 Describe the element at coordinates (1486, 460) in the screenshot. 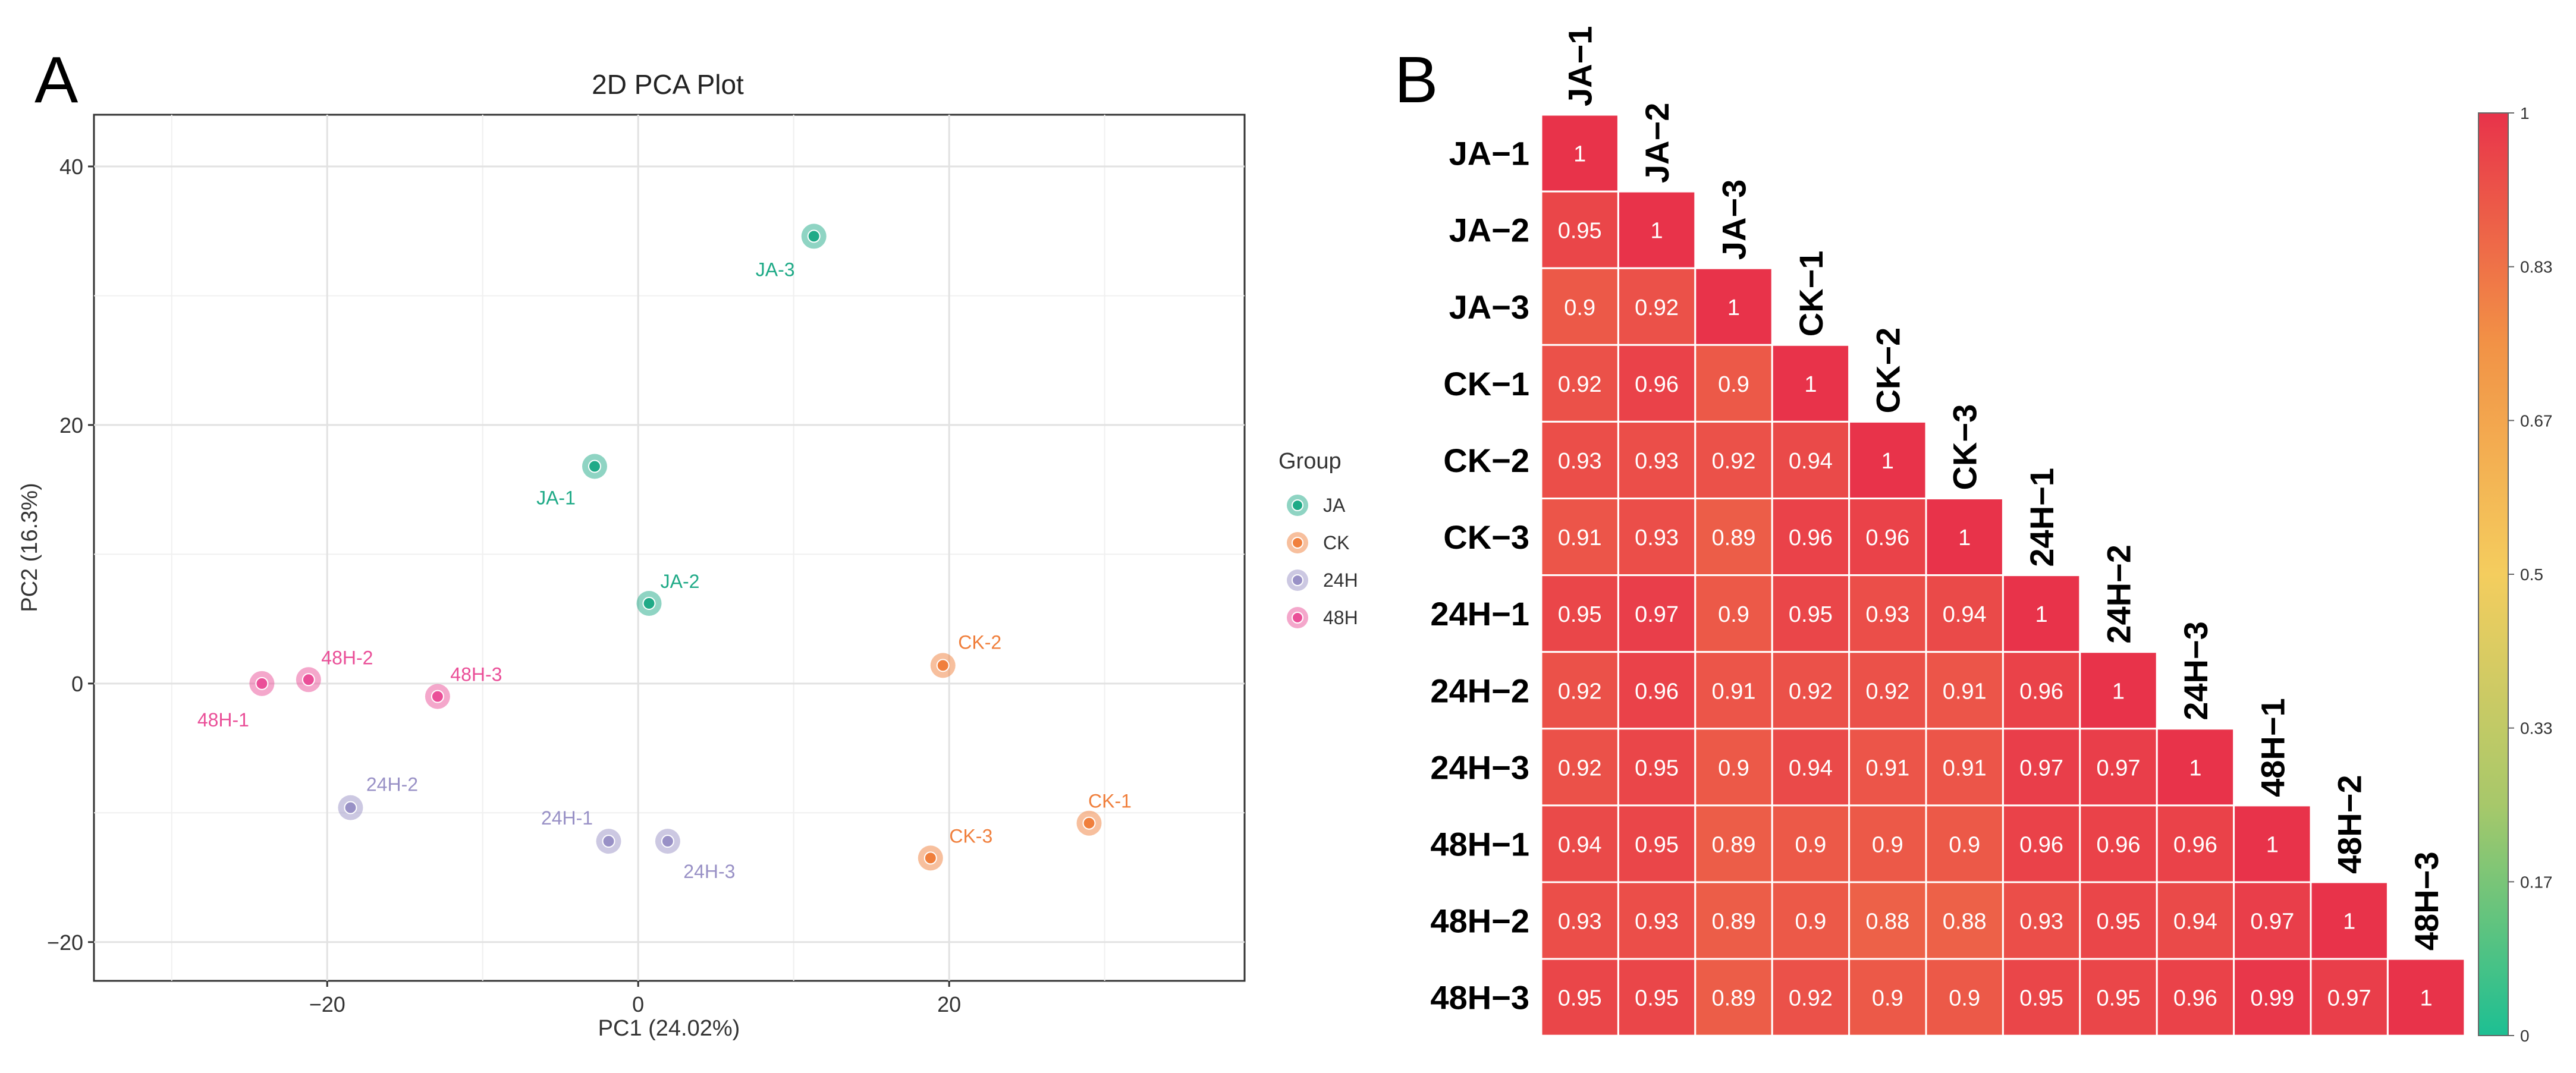

I see `row-label-CK−2: CK−2` at that location.